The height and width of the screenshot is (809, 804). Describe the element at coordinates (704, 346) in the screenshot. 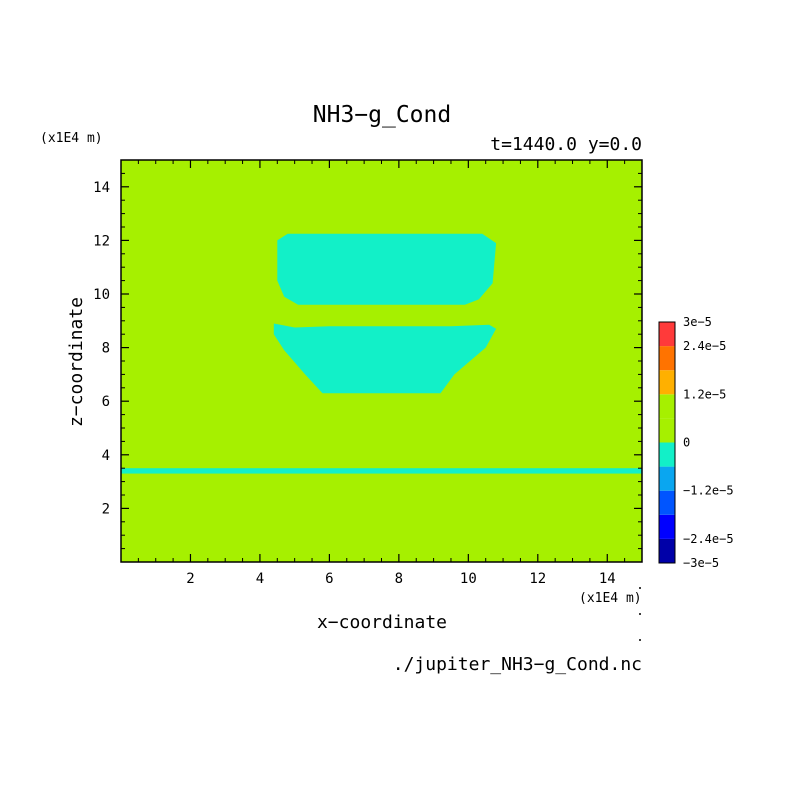

I see `colorbar-label: 2.4e−5` at that location.